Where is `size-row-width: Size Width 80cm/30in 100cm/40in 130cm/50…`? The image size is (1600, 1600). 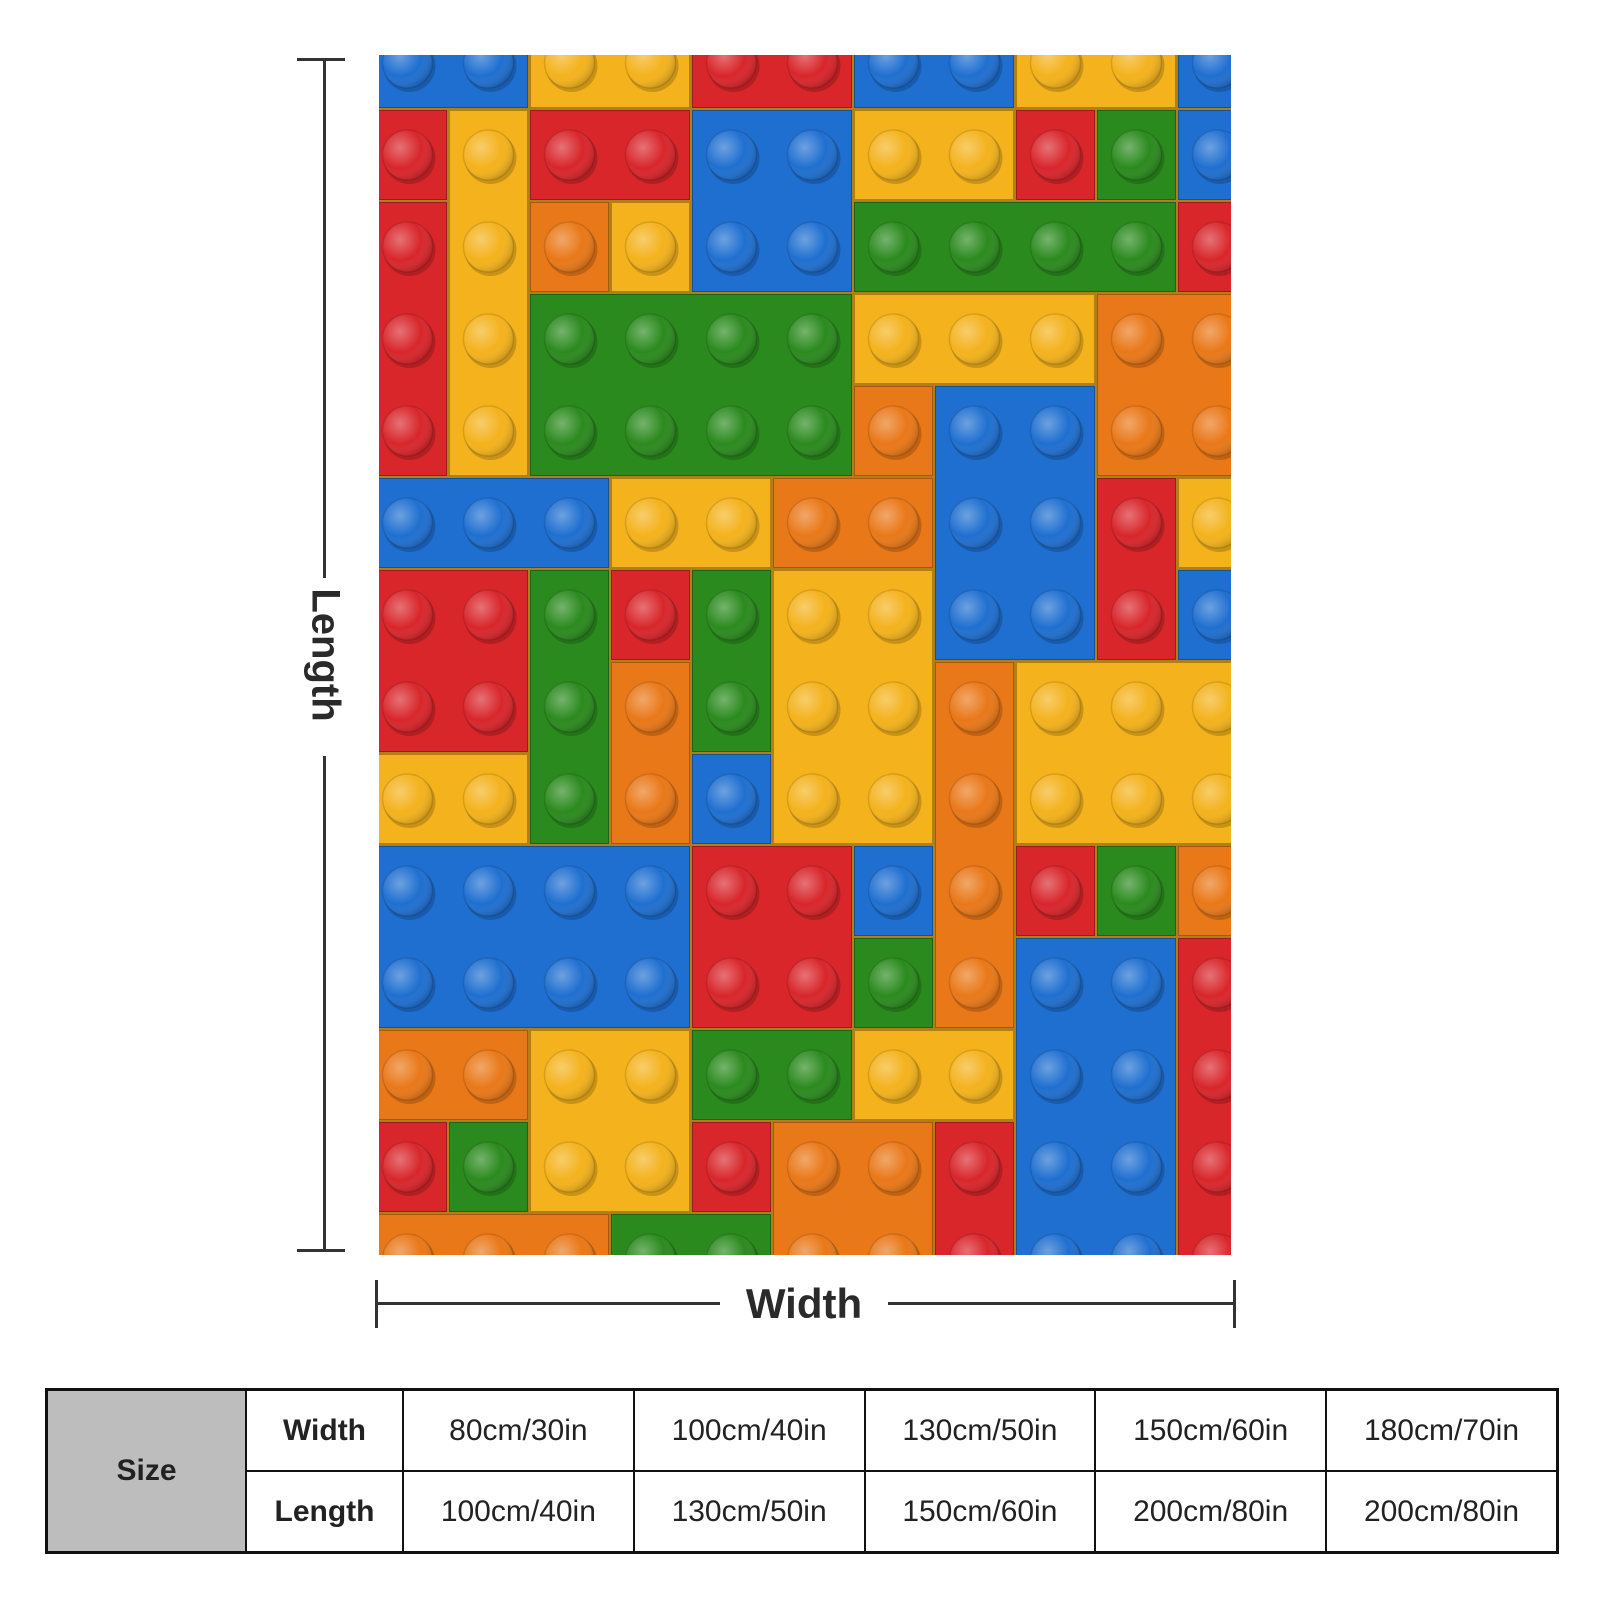
size-row-width: Size Width 80cm/30in 100cm/40in 130cm/50… is located at coordinates (802, 1471).